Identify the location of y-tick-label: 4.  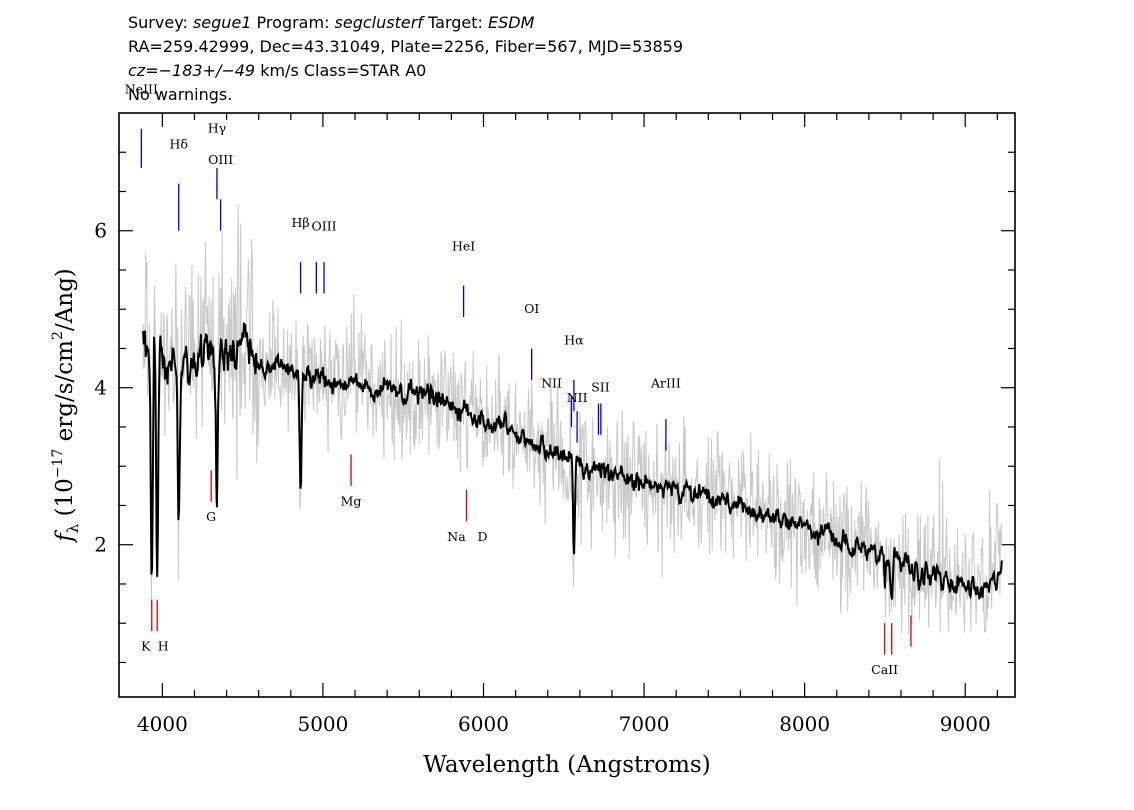
(100, 388).